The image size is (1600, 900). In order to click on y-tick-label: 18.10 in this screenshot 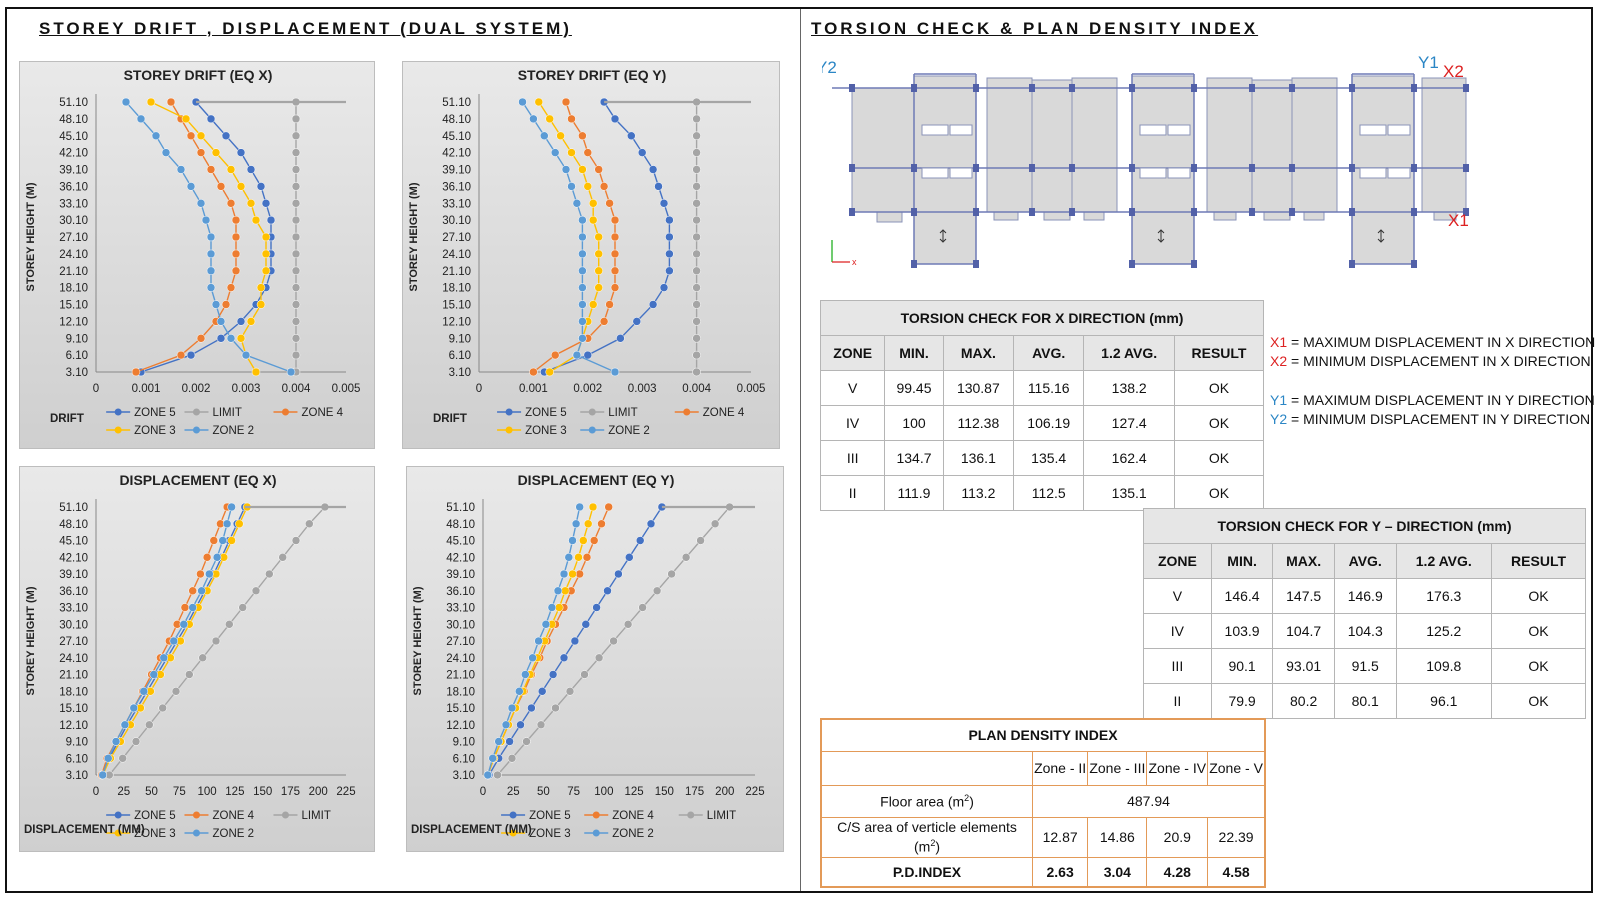, I will do `click(456, 289)`.